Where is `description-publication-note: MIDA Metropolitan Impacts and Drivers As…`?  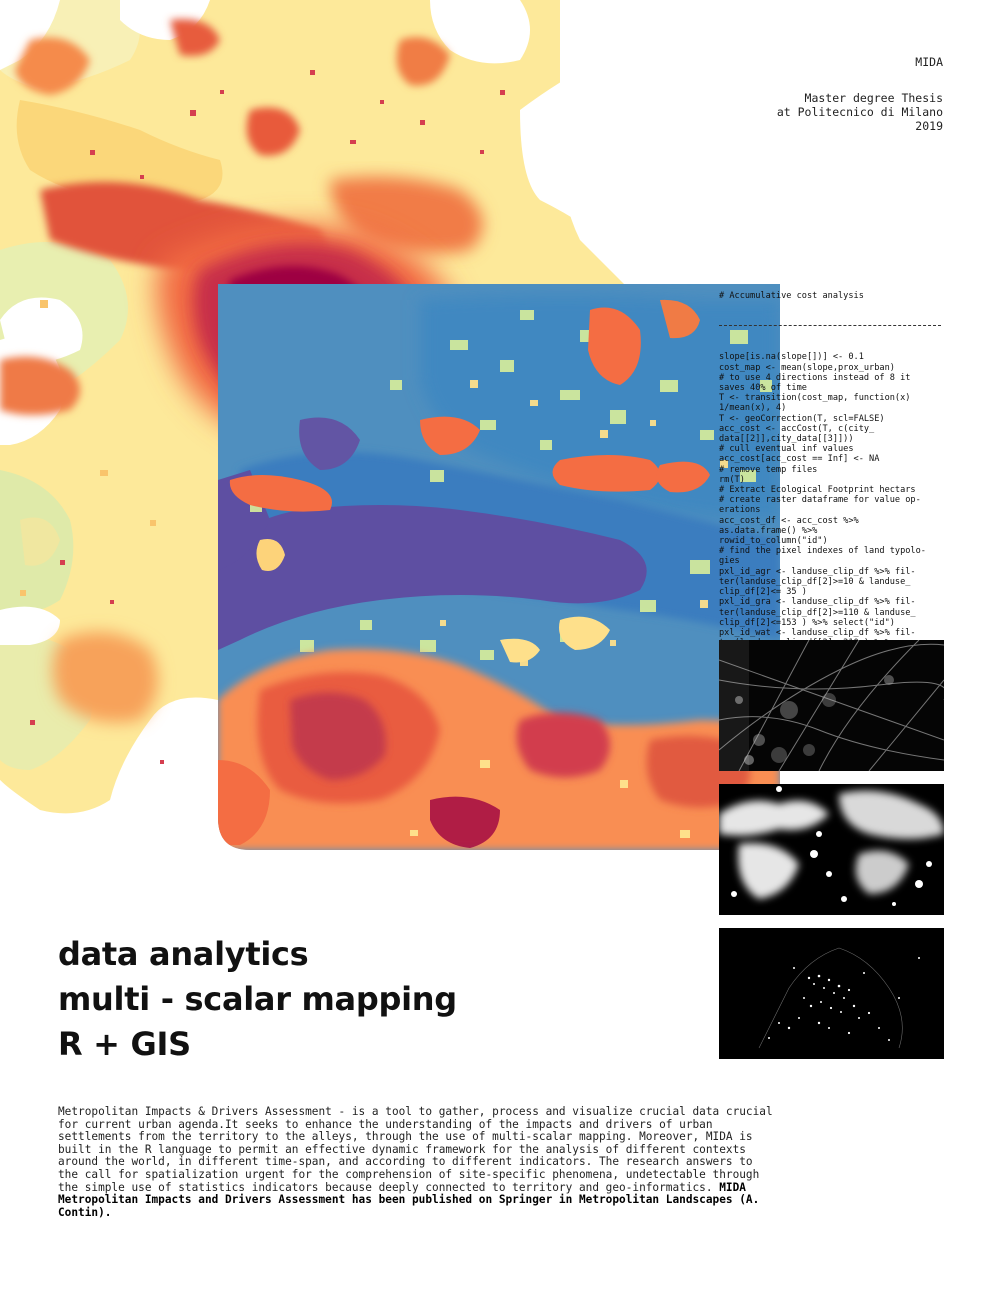 description-publication-note: MIDA Metropolitan Impacts and Drivers As… is located at coordinates (409, 1199).